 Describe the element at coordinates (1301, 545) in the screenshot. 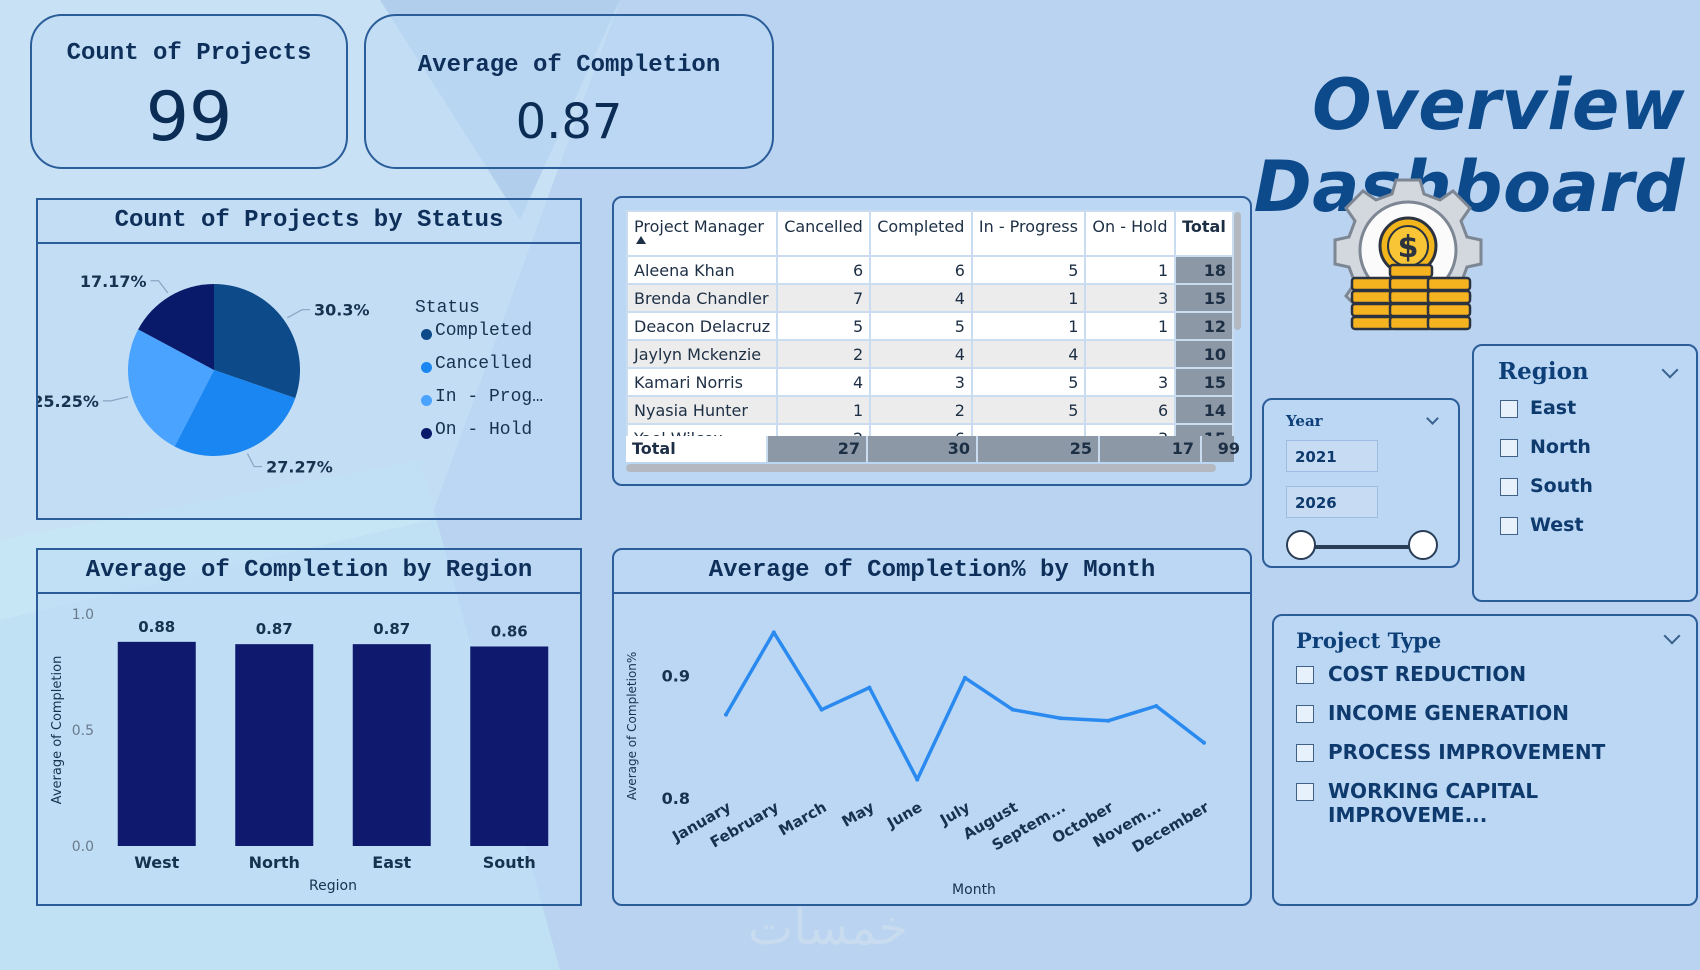

I see `year-range-start-handle` at that location.